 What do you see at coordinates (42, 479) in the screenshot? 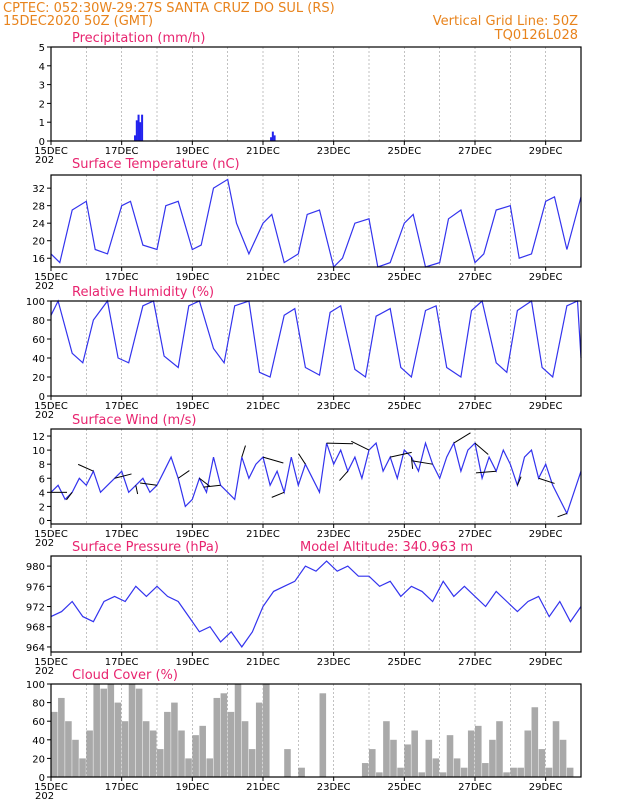
I see `y-tick-label: 6` at bounding box center [42, 479].